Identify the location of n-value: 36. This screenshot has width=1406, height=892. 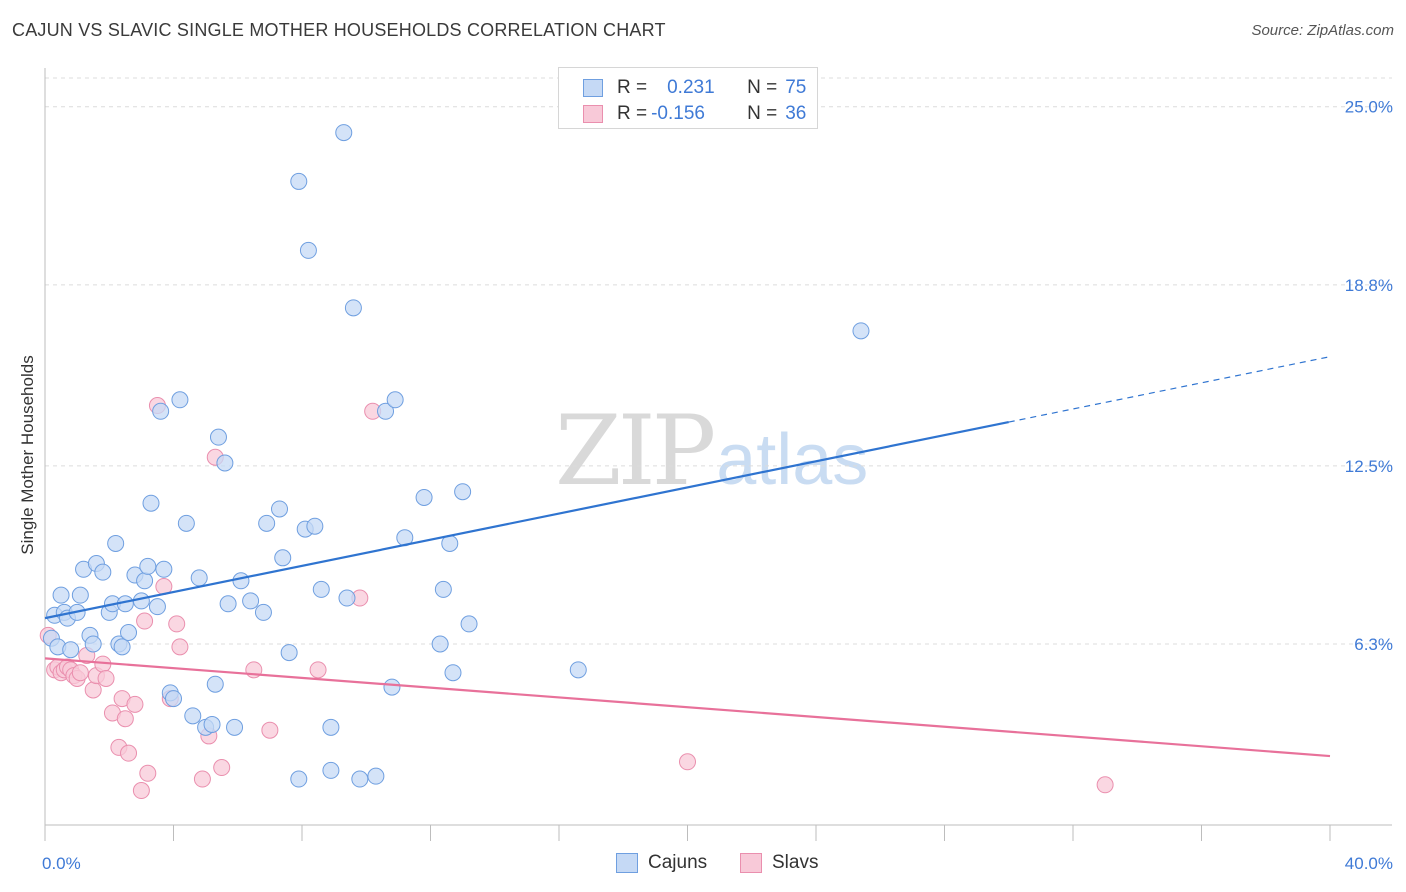
(796, 113).